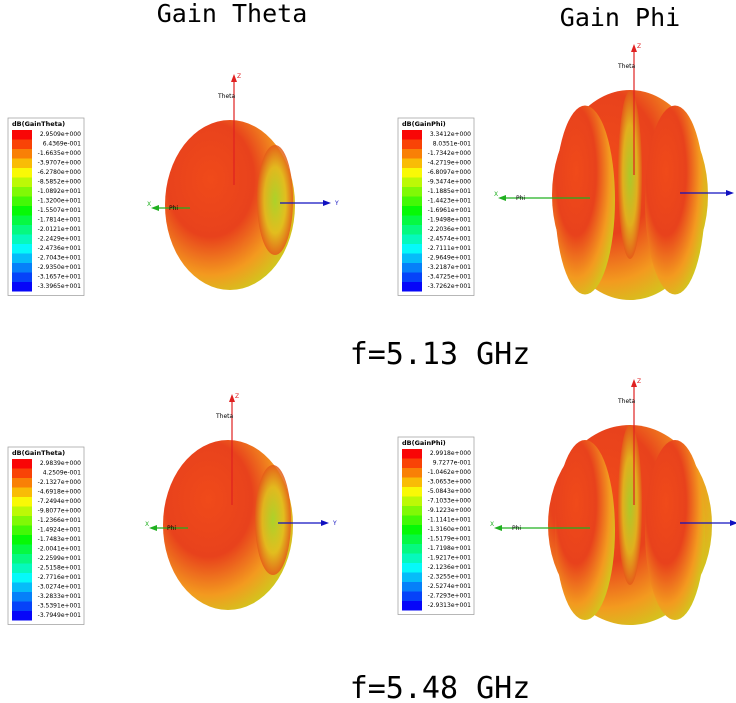 The height and width of the screenshot is (703, 736). What do you see at coordinates (450, 248) in the screenshot?
I see `legend-value: -2.7111e+001` at bounding box center [450, 248].